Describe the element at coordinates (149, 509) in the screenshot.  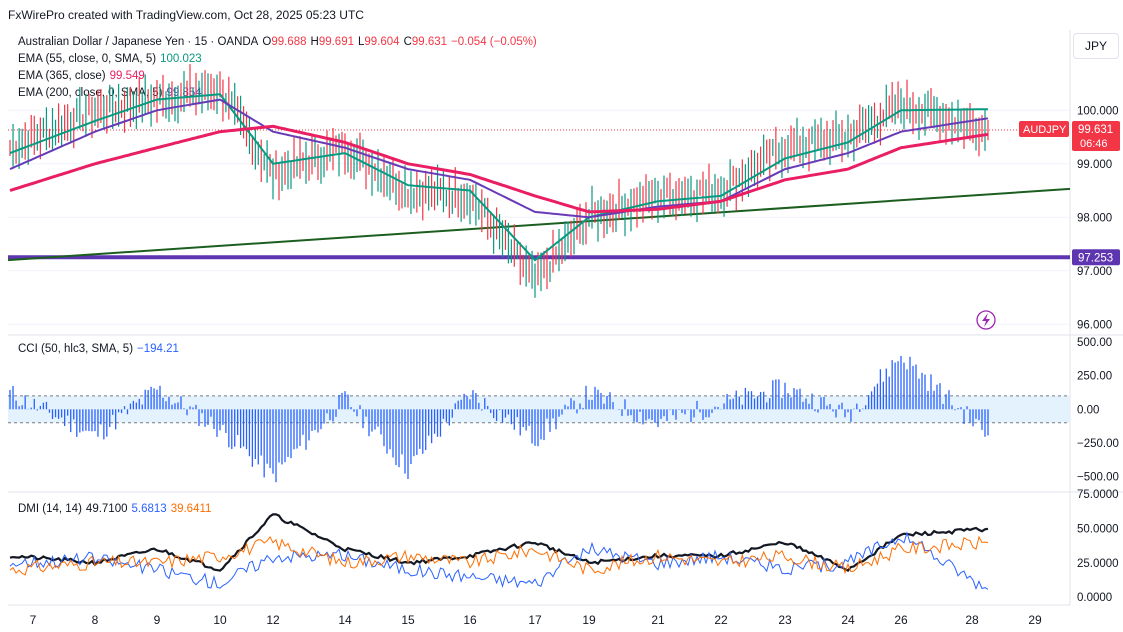
I see `dmi-plus-value: 5.6813` at that location.